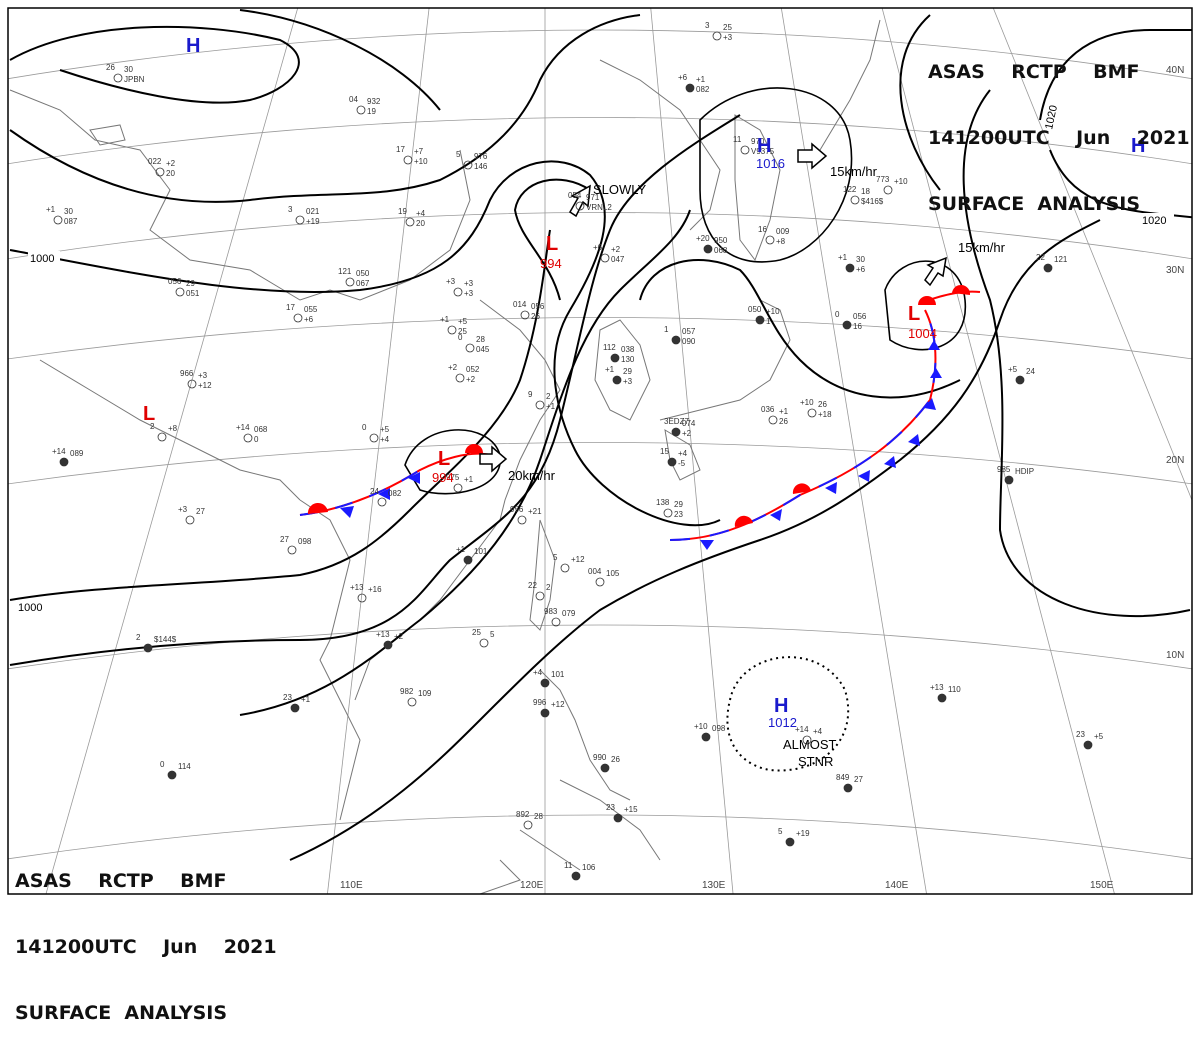  What do you see at coordinates (568, 865) in the screenshot?
I see `station-value: 11` at bounding box center [568, 865].